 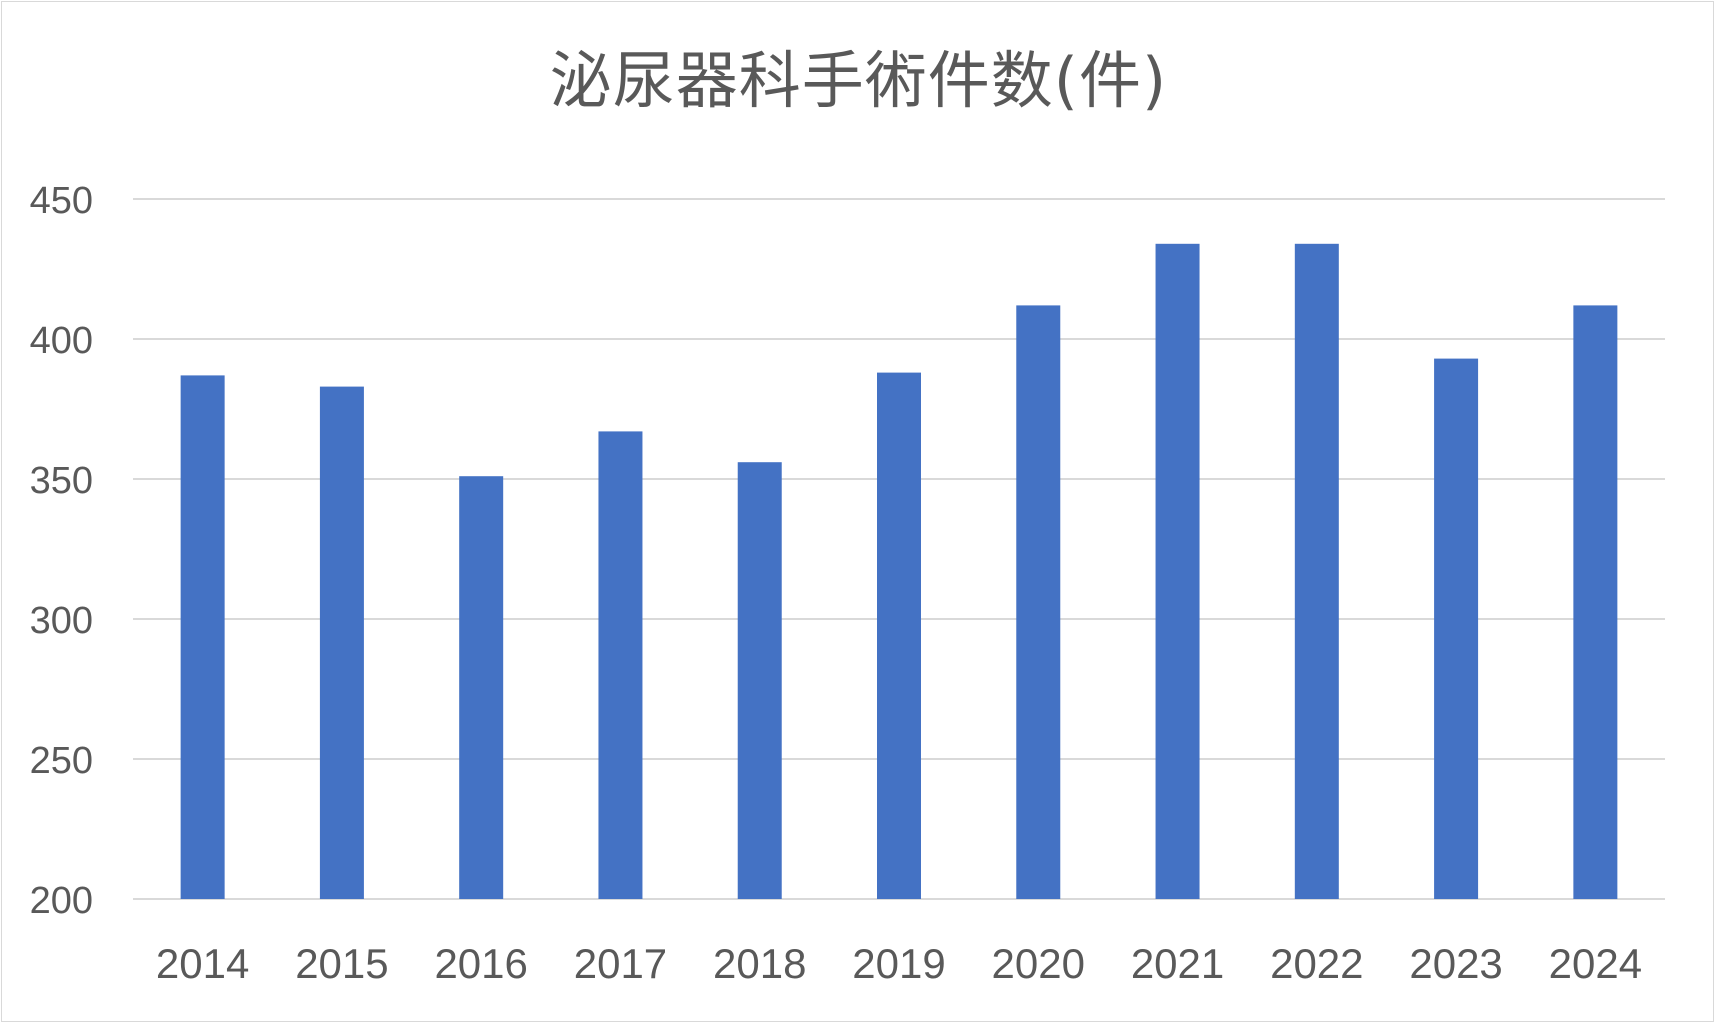 I want to click on x-tick-label: 2021, so click(x=1177, y=963).